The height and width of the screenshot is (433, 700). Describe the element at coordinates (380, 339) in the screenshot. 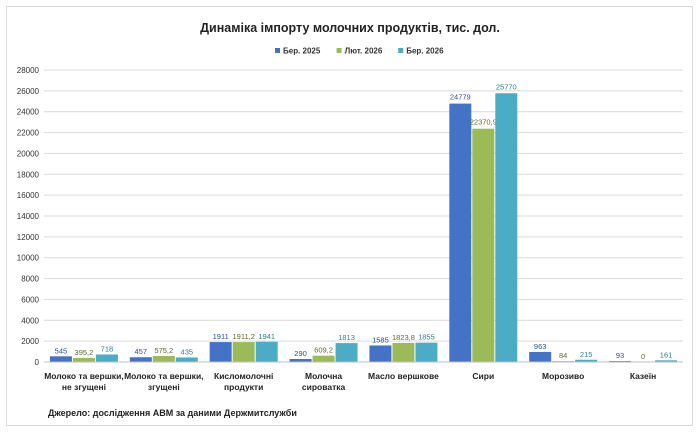

I see `data-label-4-0: 1585` at that location.